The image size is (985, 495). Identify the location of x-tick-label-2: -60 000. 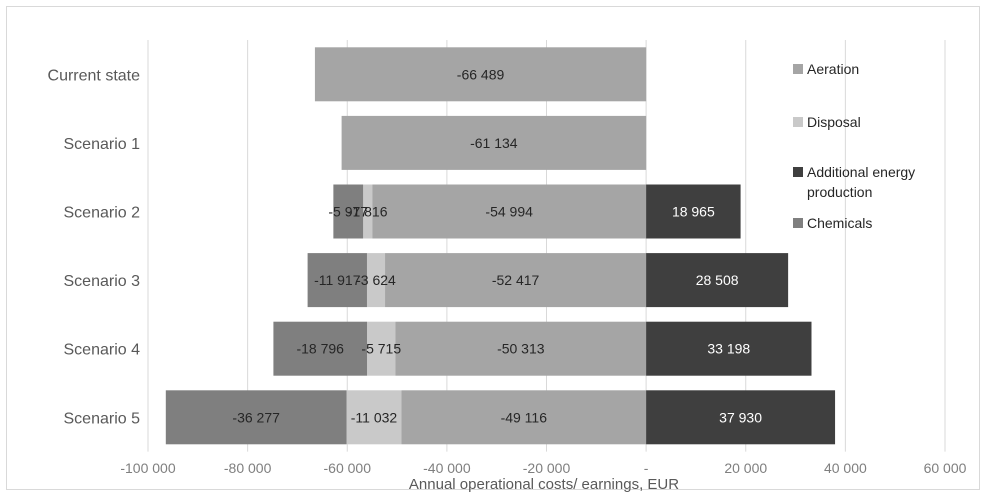
(348, 468).